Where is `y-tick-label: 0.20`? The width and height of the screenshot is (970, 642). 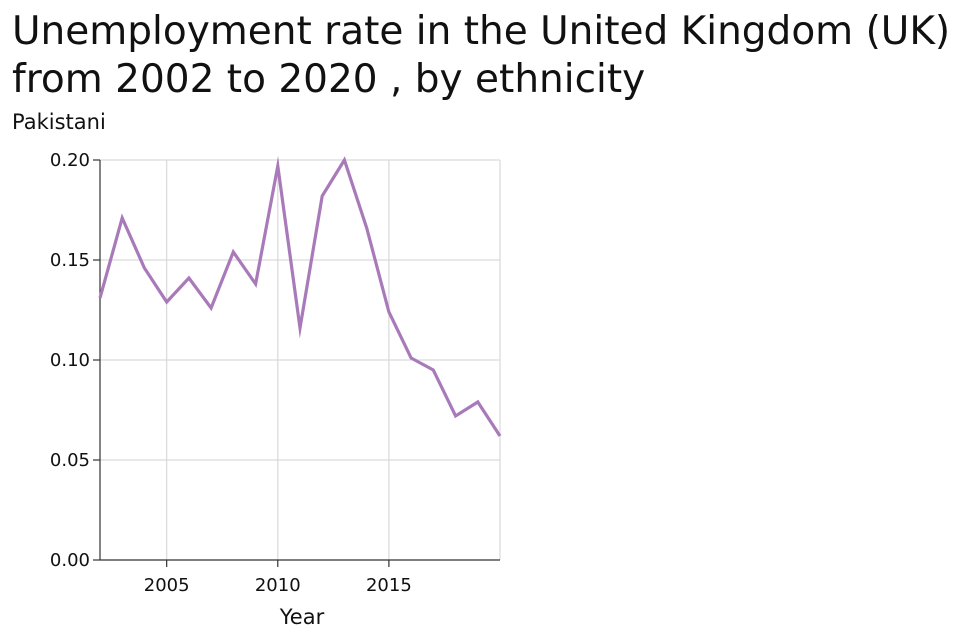 y-tick-label: 0.20 is located at coordinates (70, 160).